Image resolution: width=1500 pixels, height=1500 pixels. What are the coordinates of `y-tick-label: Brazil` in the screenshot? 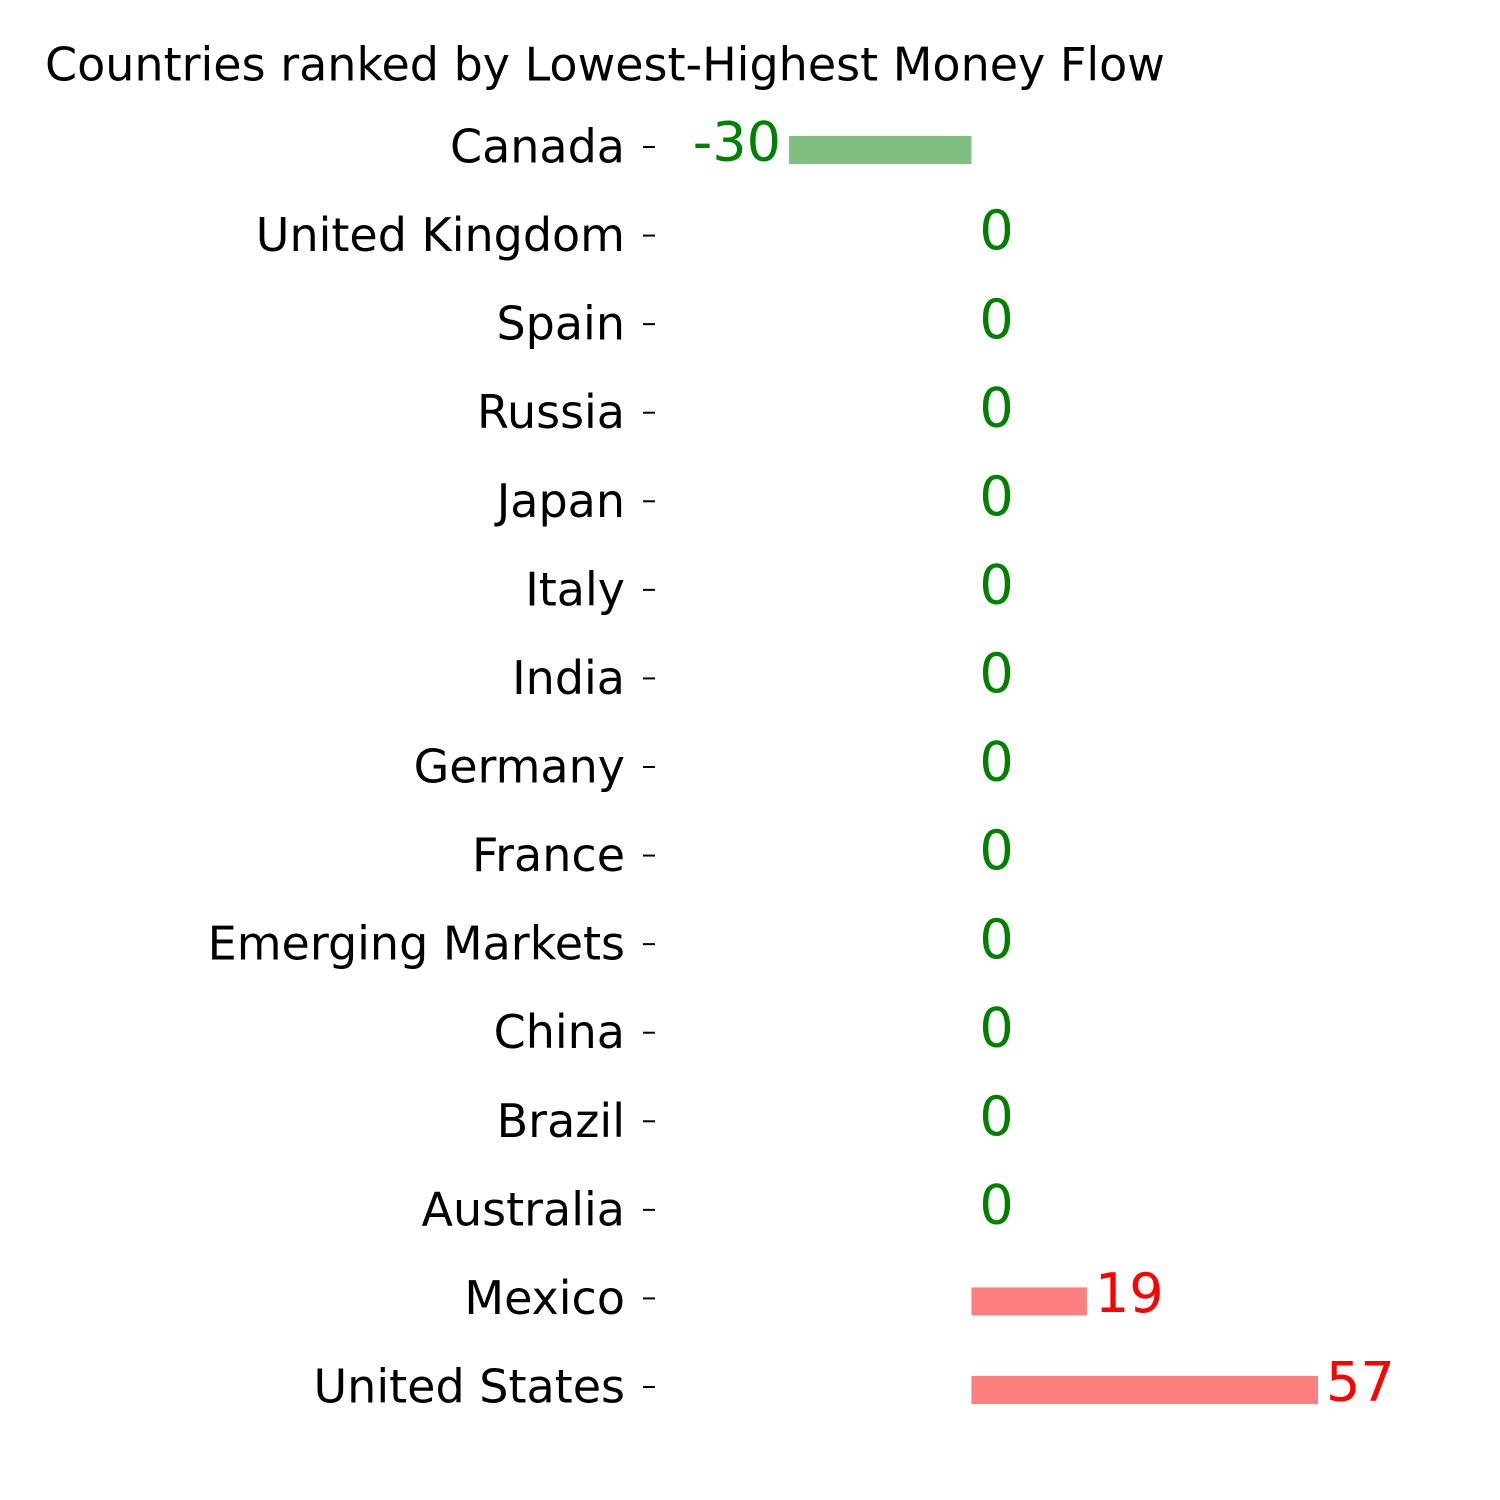 It's located at (561, 1121).